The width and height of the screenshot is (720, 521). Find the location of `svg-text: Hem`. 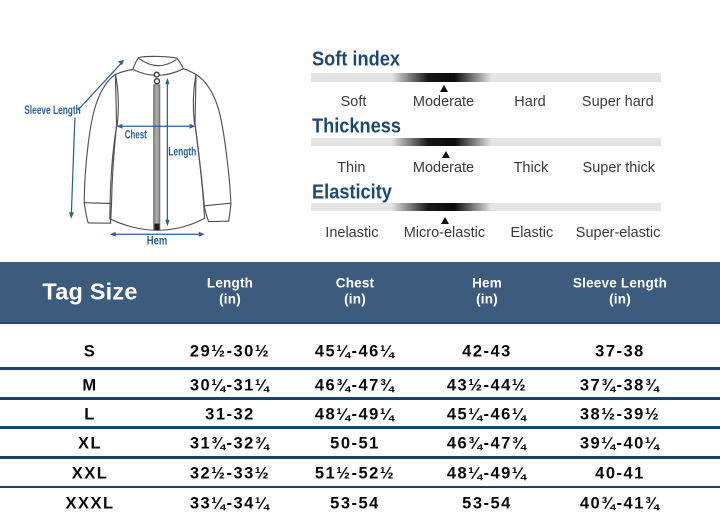

svg-text: Hem is located at coordinates (157, 241).